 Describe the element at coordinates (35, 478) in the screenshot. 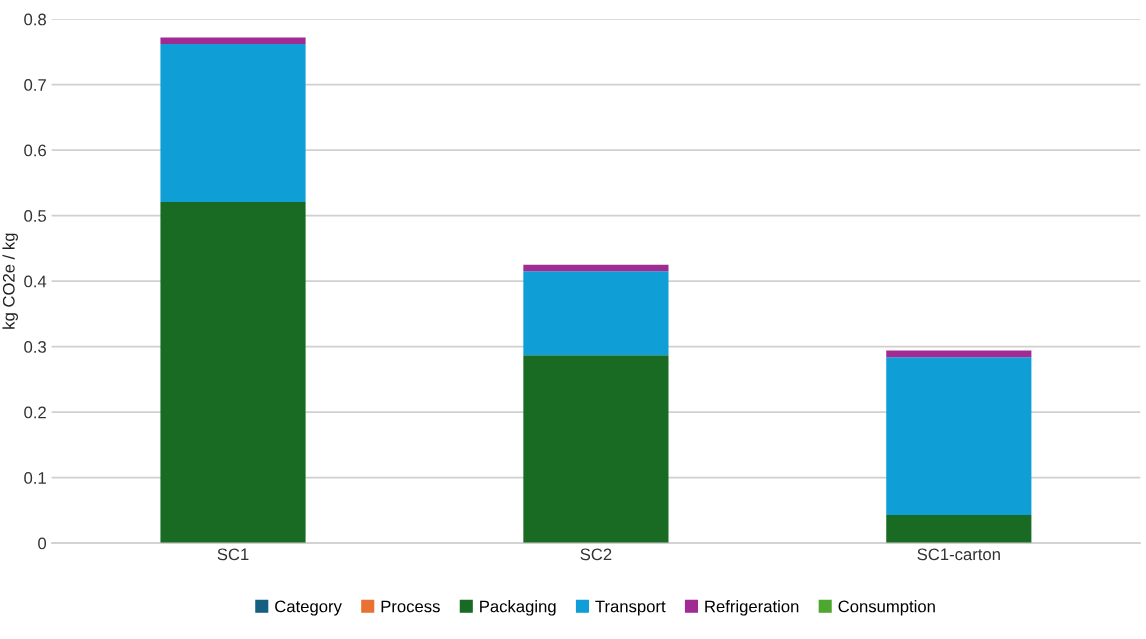

I see `y-tick-label: 0.1` at that location.